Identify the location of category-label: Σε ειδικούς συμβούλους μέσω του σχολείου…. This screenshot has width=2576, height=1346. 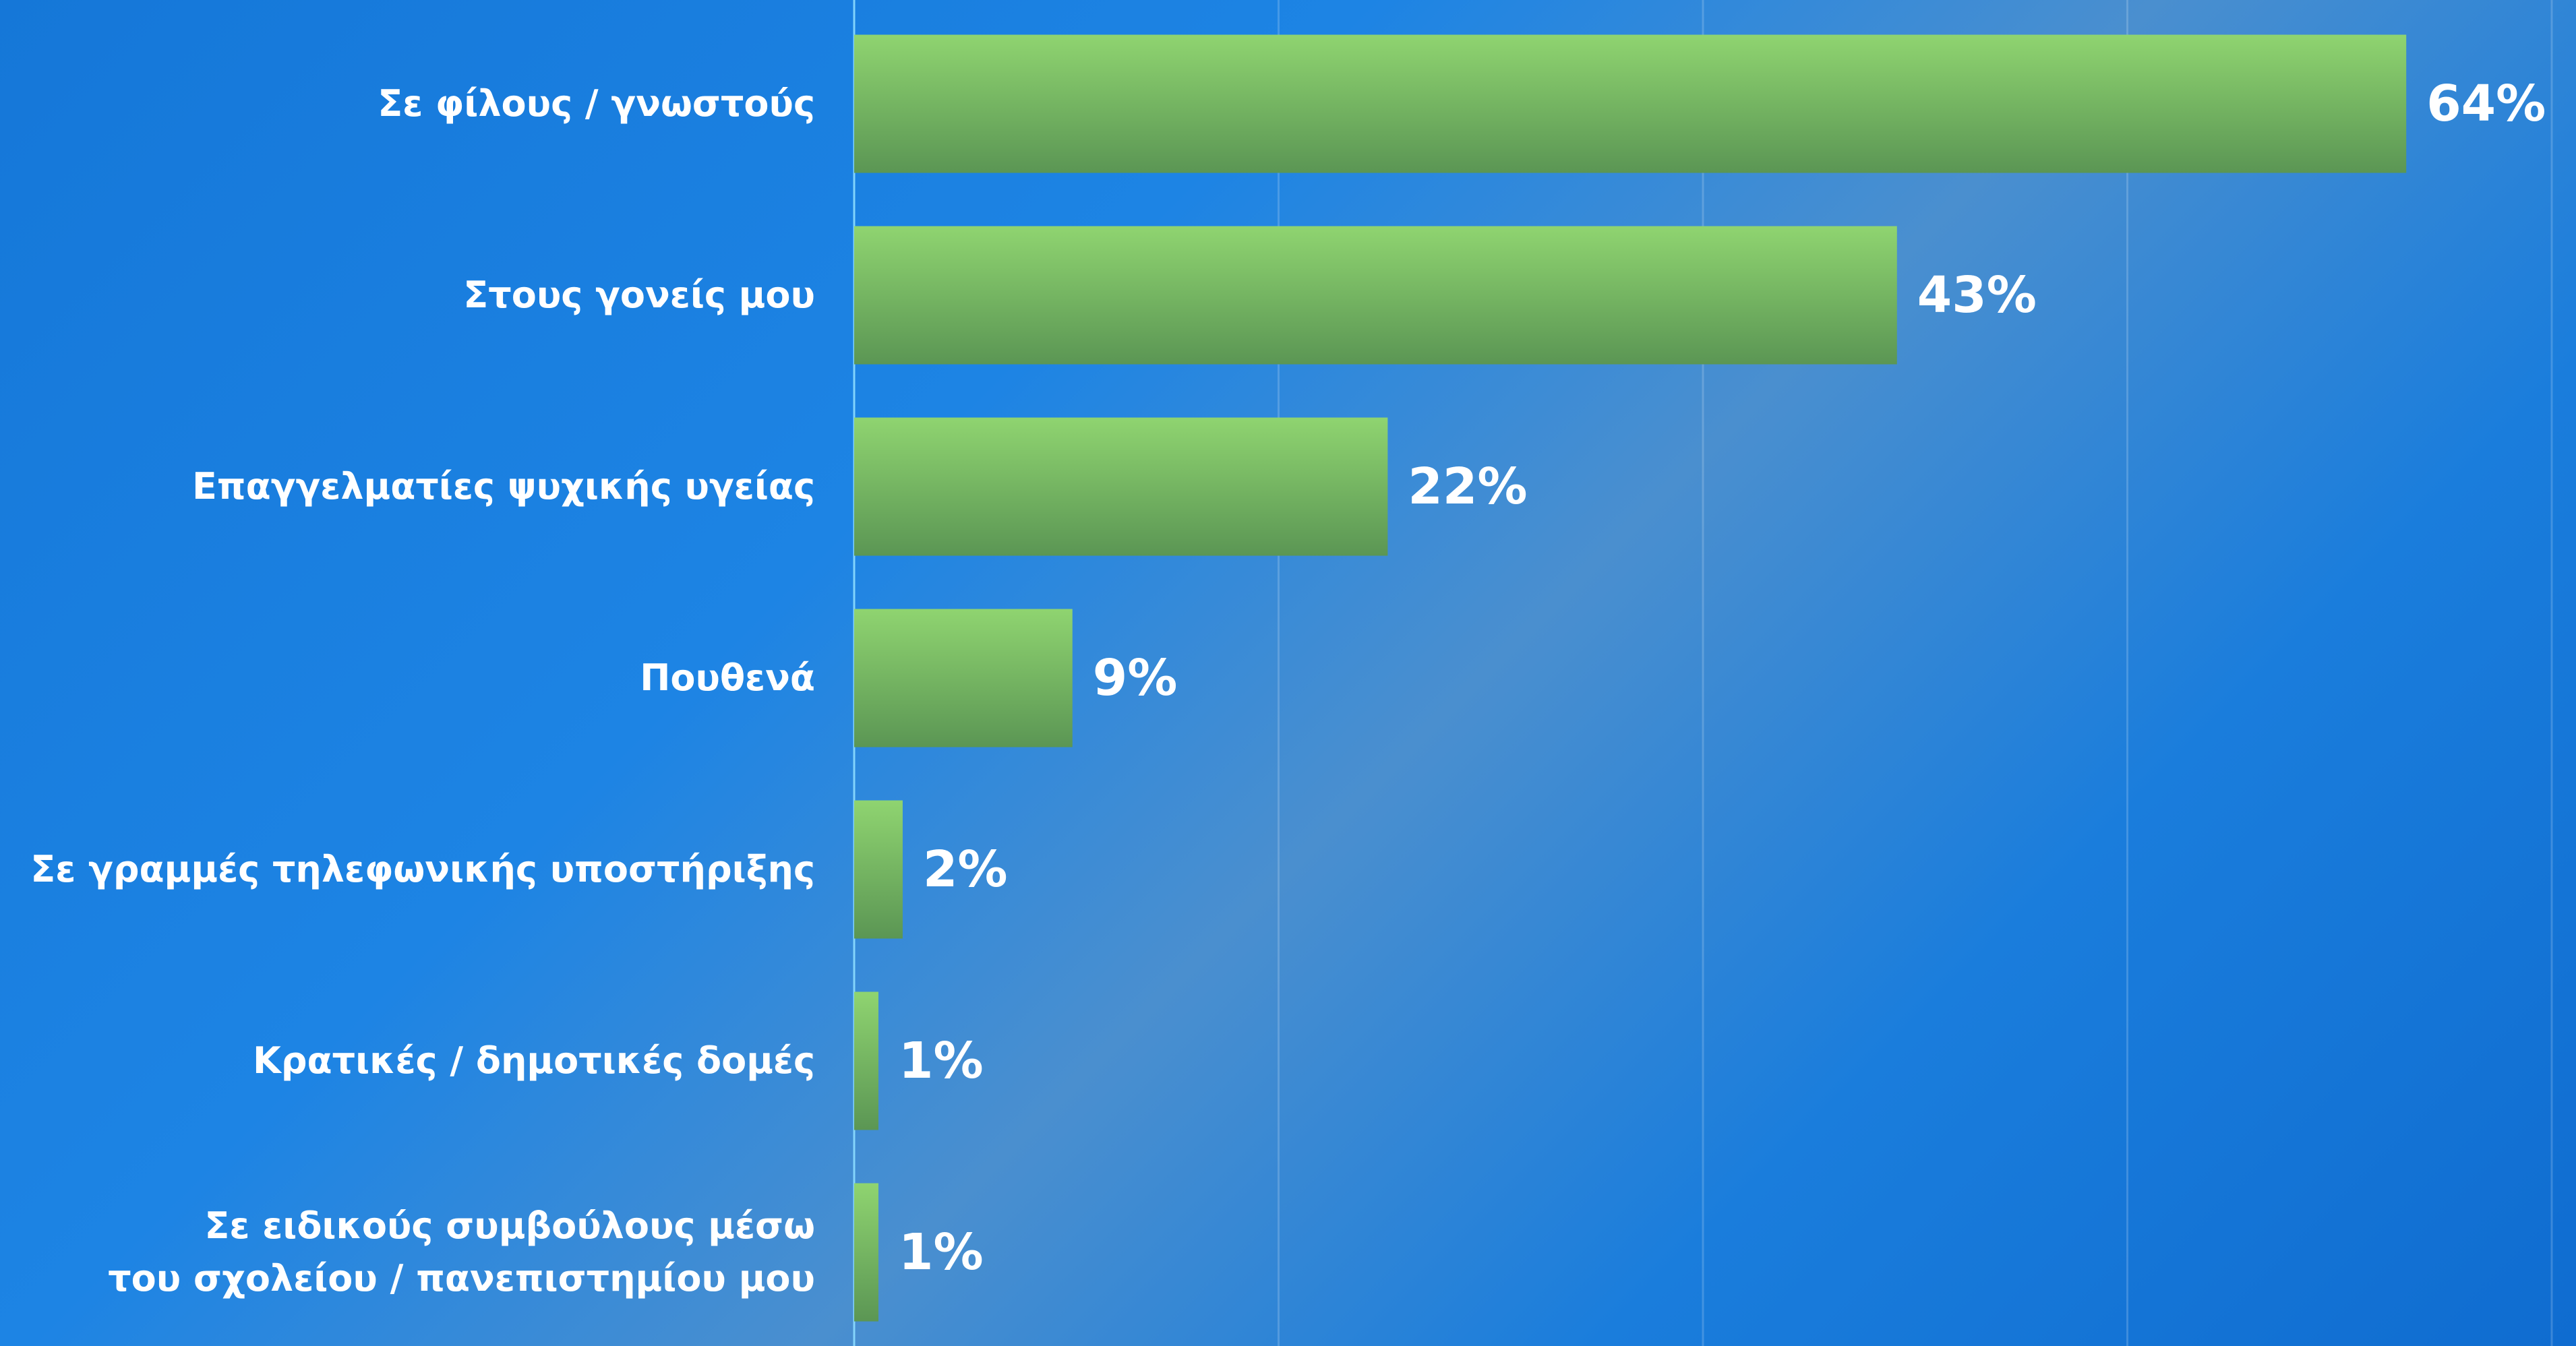
(461, 1252).